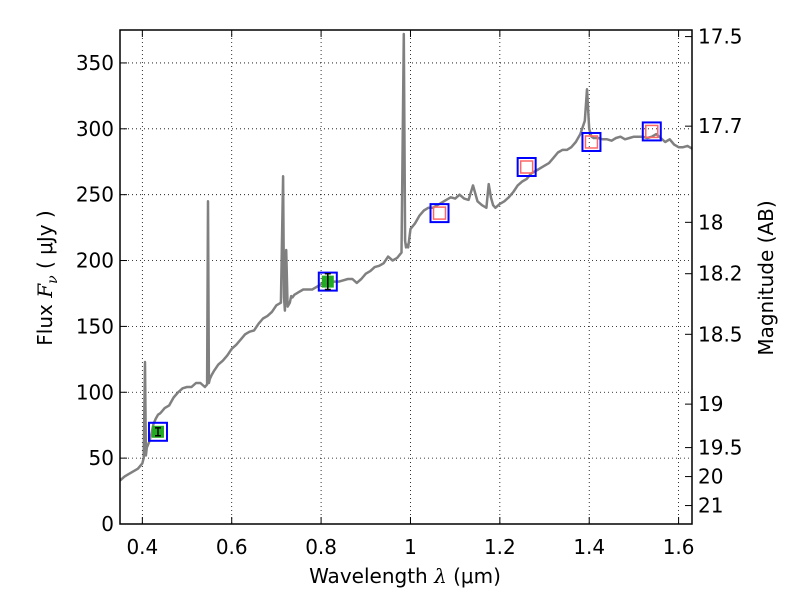 This screenshot has height=600, width=800. Describe the element at coordinates (720, 334) in the screenshot. I see `y2-tick-label: 18.5` at that location.